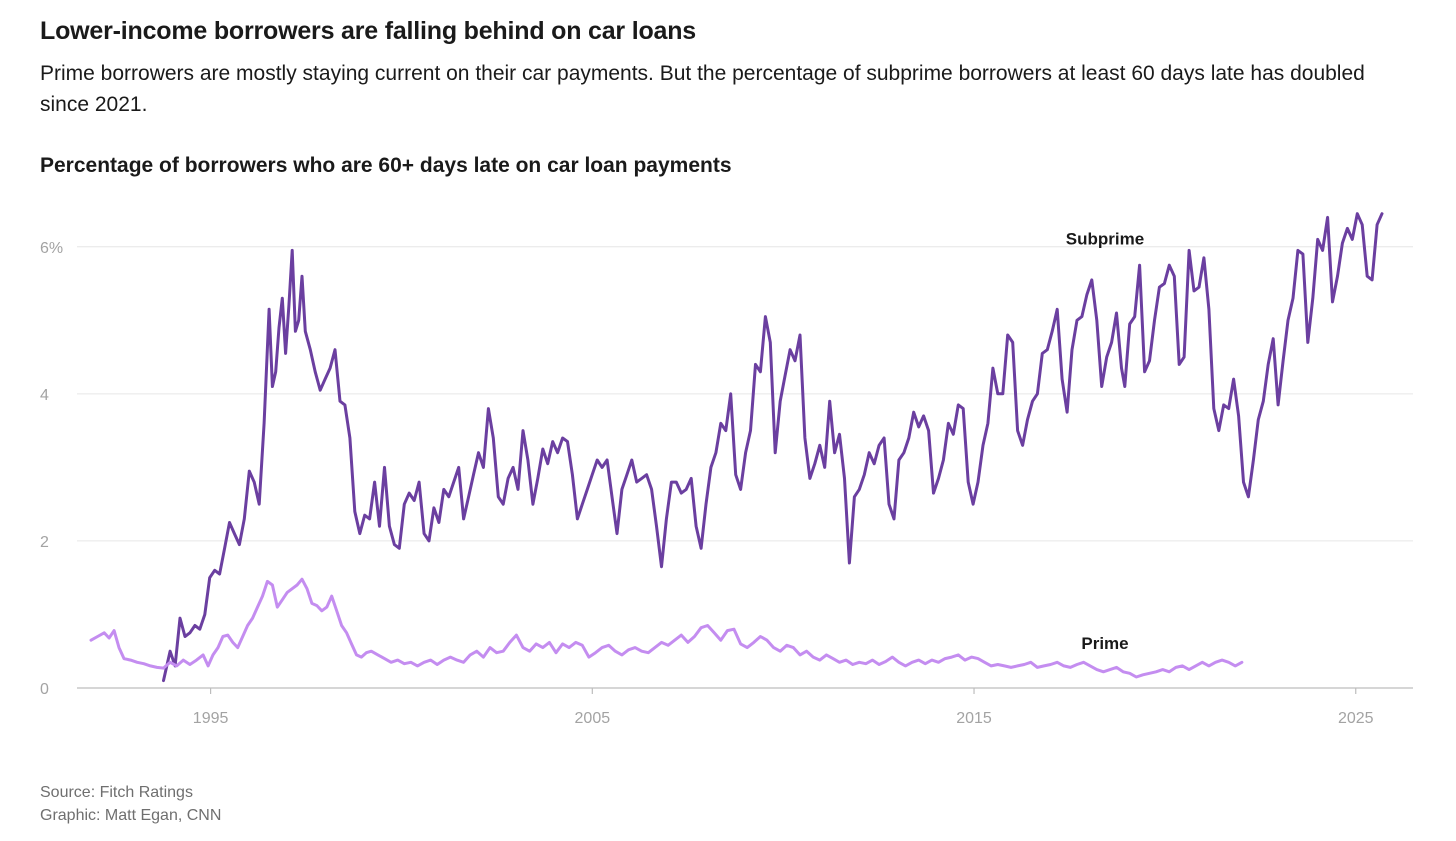  What do you see at coordinates (211, 718) in the screenshot?
I see `x-tick-label: 1995` at bounding box center [211, 718].